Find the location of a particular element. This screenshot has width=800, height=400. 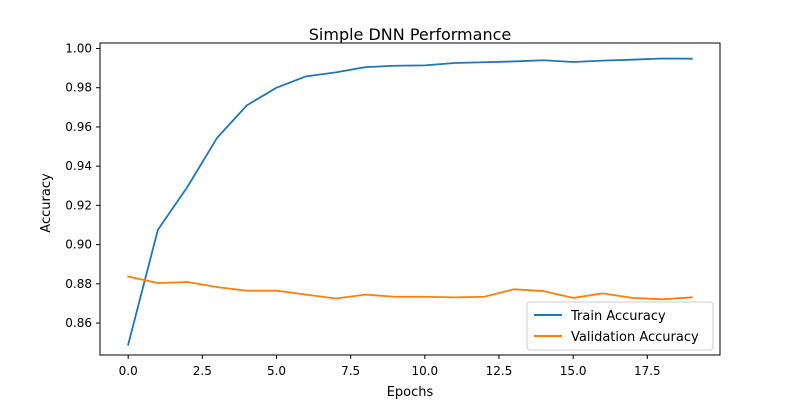

y-axis-label: Accuracy is located at coordinates (46, 203).